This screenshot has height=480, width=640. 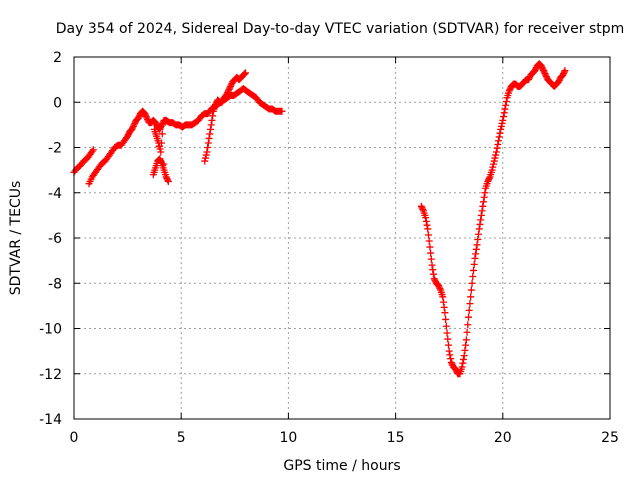 I want to click on y-axis-label: SDTVAR / TECUs, so click(x=16, y=238).